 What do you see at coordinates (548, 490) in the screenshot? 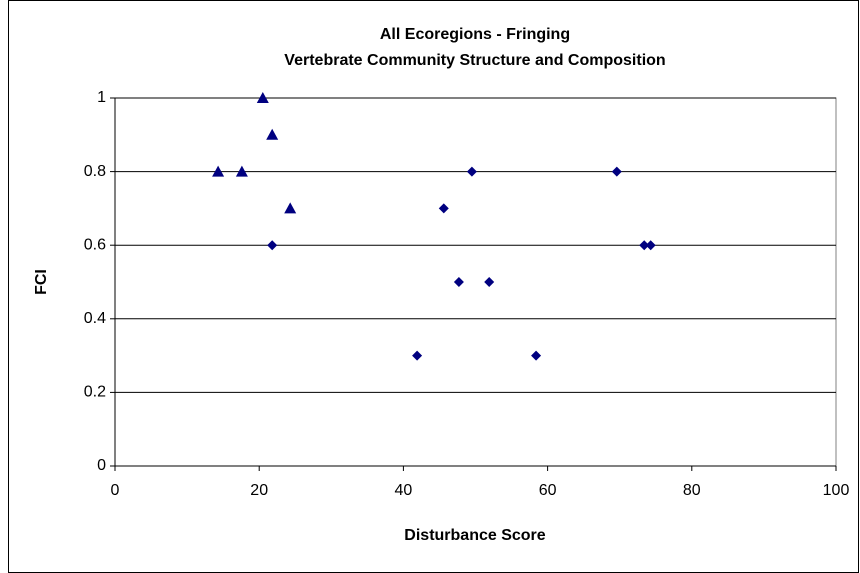
I see `x-tick-label: 60` at bounding box center [548, 490].